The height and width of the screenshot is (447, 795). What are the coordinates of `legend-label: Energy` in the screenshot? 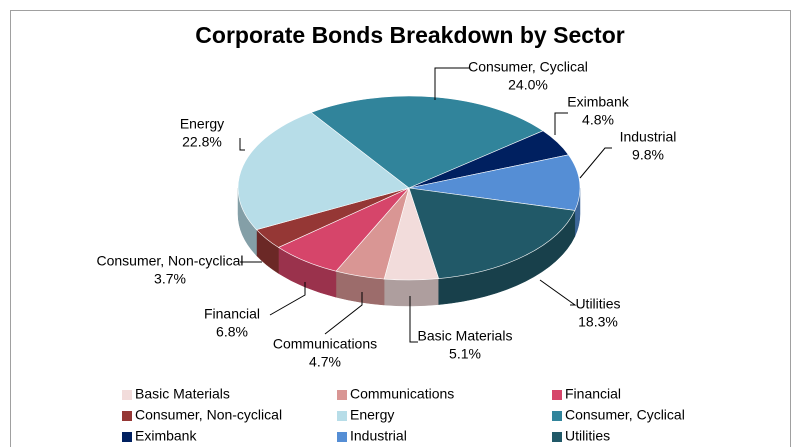 It's located at (372, 415).